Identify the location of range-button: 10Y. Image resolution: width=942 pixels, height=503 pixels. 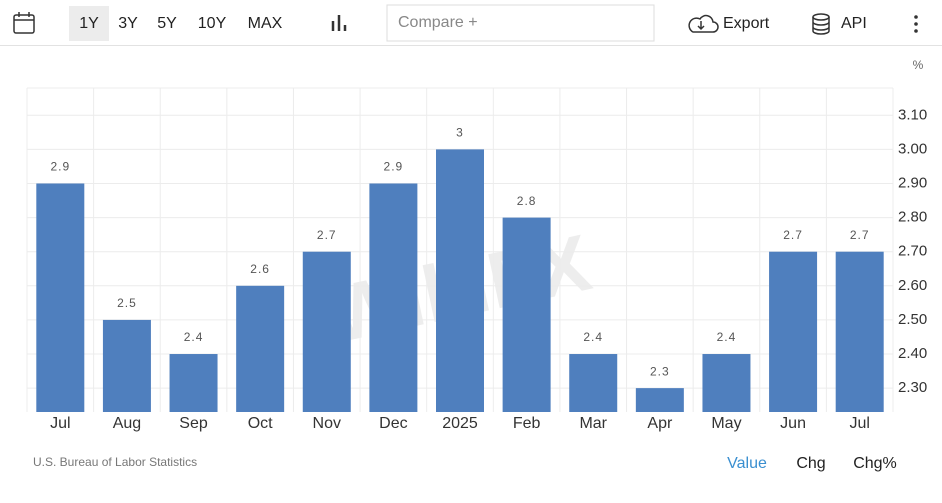
(212, 23).